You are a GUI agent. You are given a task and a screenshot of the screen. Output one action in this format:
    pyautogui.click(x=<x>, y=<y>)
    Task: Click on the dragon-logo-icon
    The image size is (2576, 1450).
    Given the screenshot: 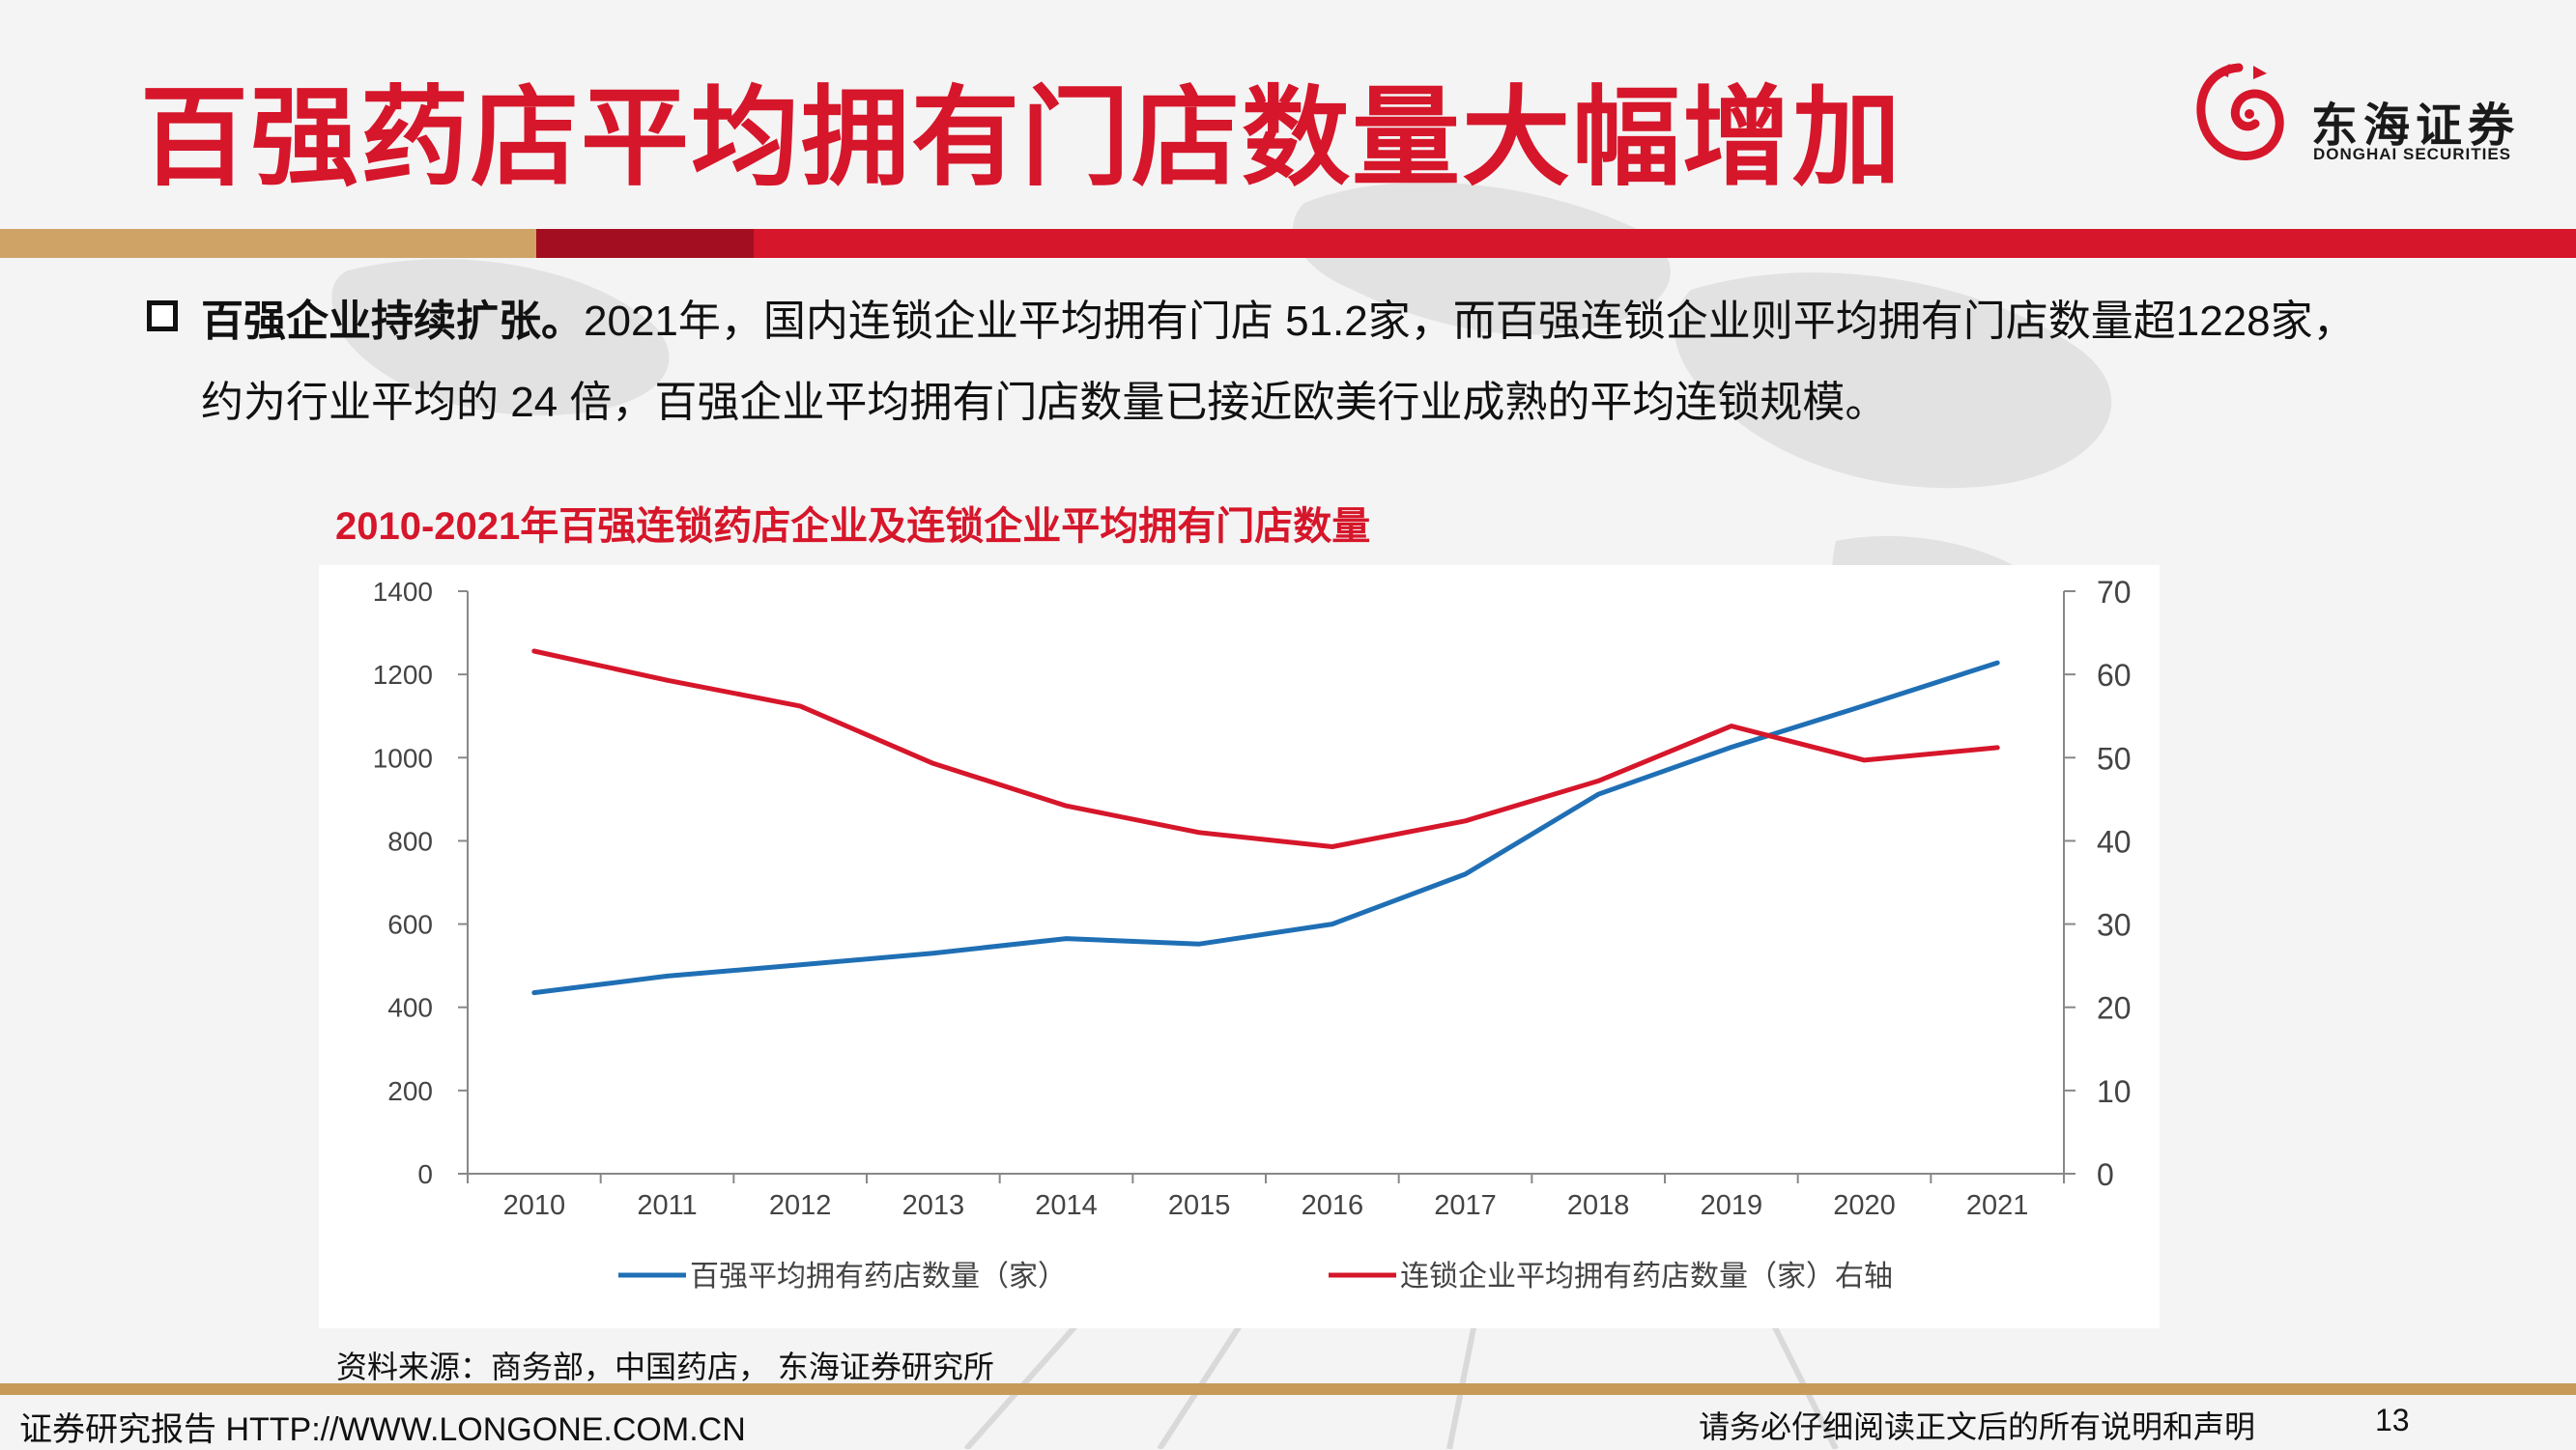 What is the action you would take?
    pyautogui.click(x=2240, y=112)
    